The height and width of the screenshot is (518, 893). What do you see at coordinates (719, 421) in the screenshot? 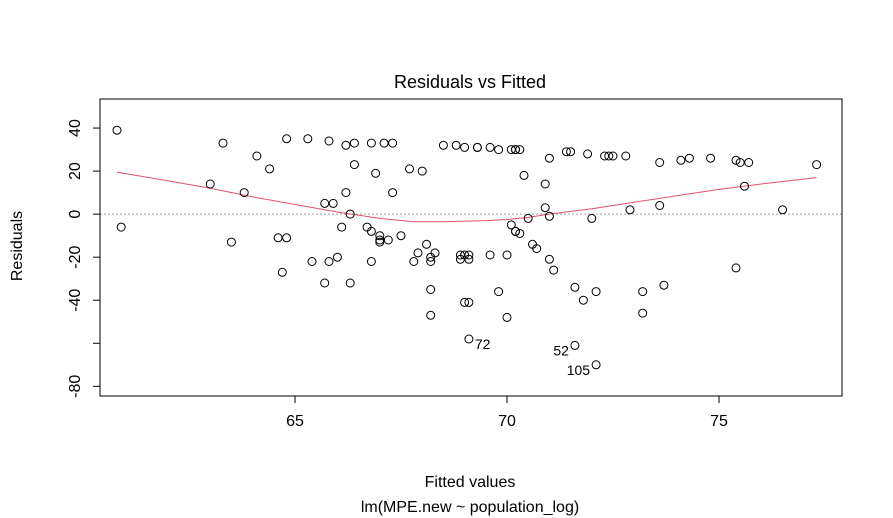
I see `x-tick-label: 75` at bounding box center [719, 421].